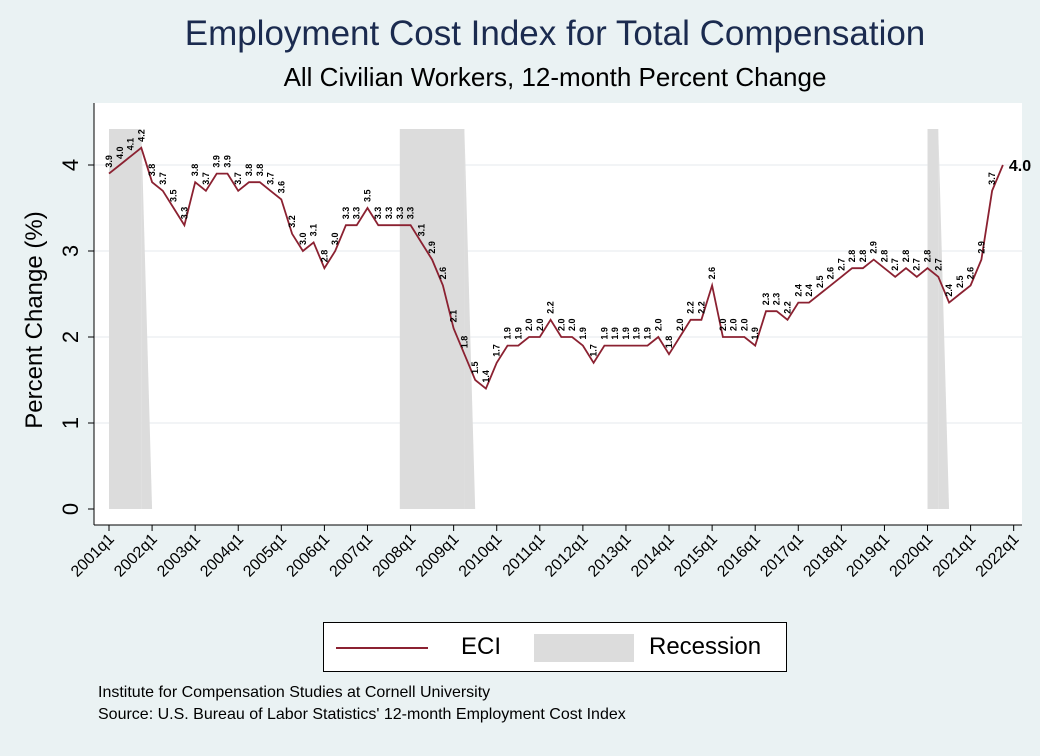 Image resolution: width=1040 pixels, height=756 pixels. Describe the element at coordinates (308, 556) in the screenshot. I see `x-tick-label: 2006q1` at that location.